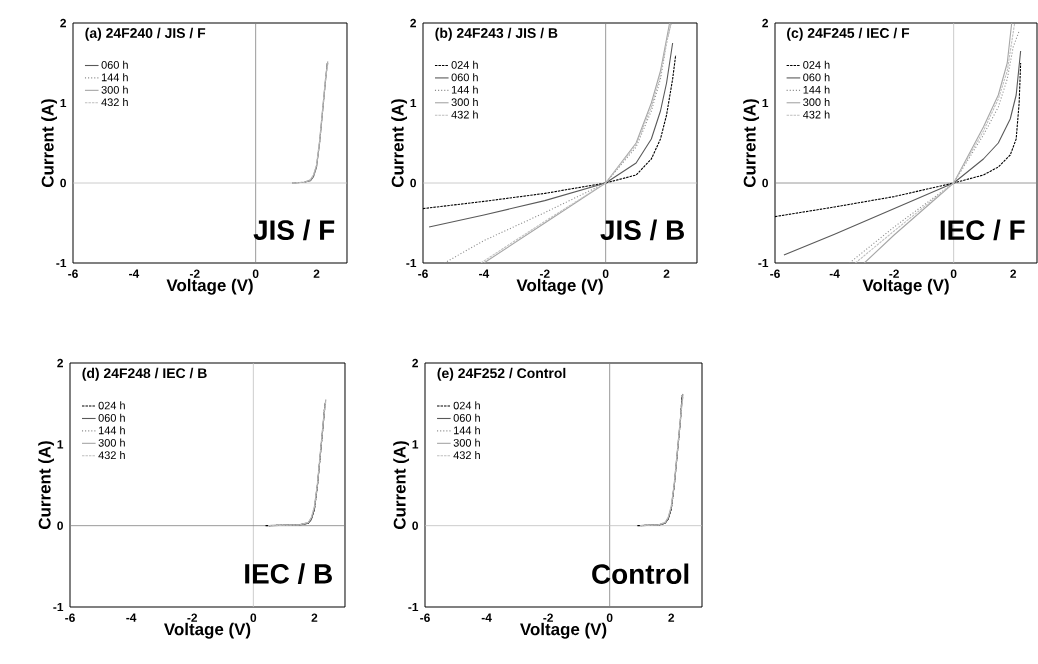 The height and width of the screenshot is (664, 1038). Describe the element at coordinates (640, 573) in the screenshot. I see `annotation: Control` at that location.